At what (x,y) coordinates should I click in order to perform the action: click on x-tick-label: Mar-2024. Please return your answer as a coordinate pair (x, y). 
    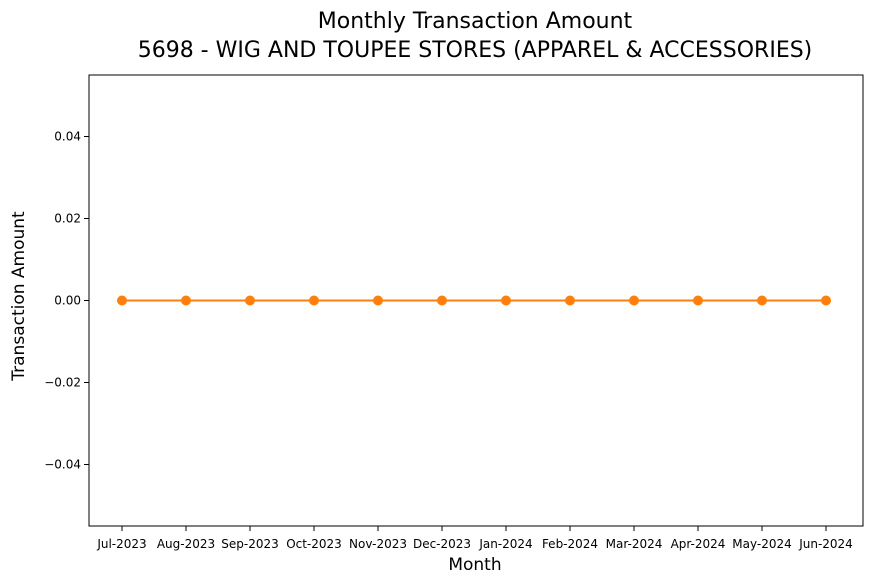
    Looking at the image, I should click on (634, 544).